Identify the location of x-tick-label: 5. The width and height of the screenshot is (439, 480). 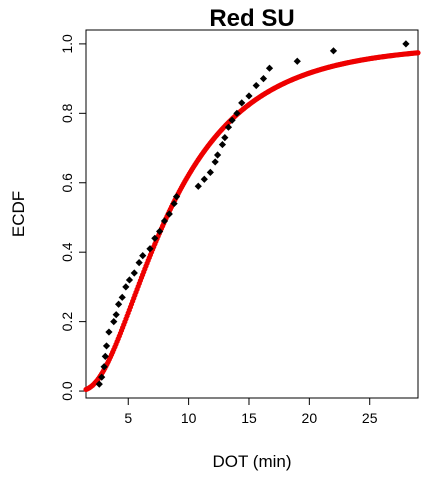
(128, 418).